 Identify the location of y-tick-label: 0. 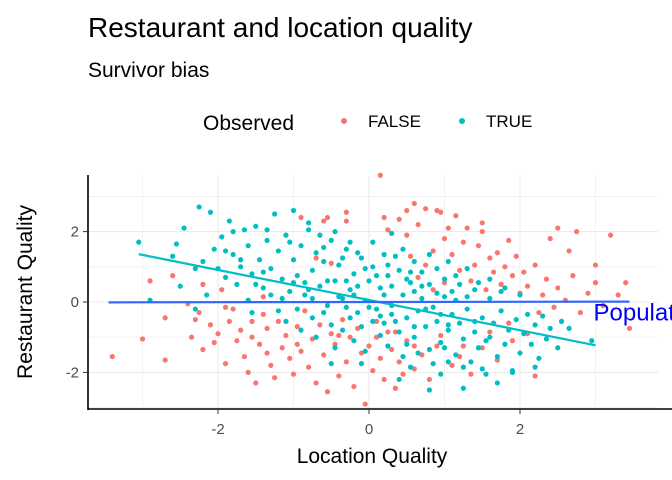
(75, 302).